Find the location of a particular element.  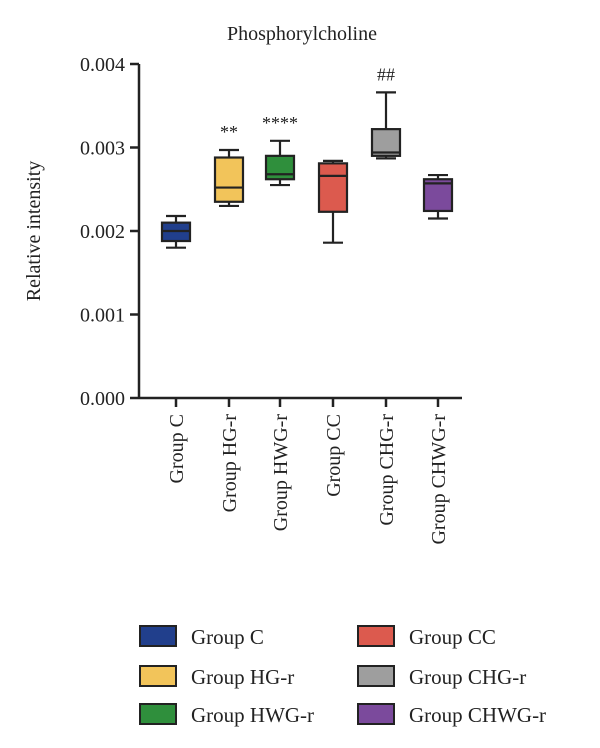

x-tick-label: Group C is located at coordinates (177, 448).